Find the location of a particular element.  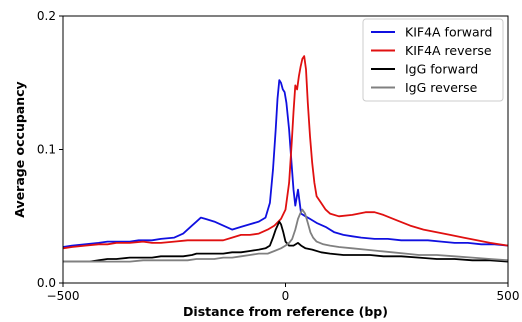

series-line-igg-reverse is located at coordinates (286, 235).